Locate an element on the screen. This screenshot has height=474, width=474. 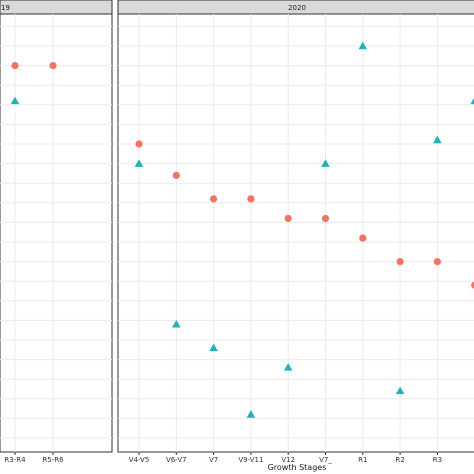
x-tick-label: R1 is located at coordinates (362, 460).